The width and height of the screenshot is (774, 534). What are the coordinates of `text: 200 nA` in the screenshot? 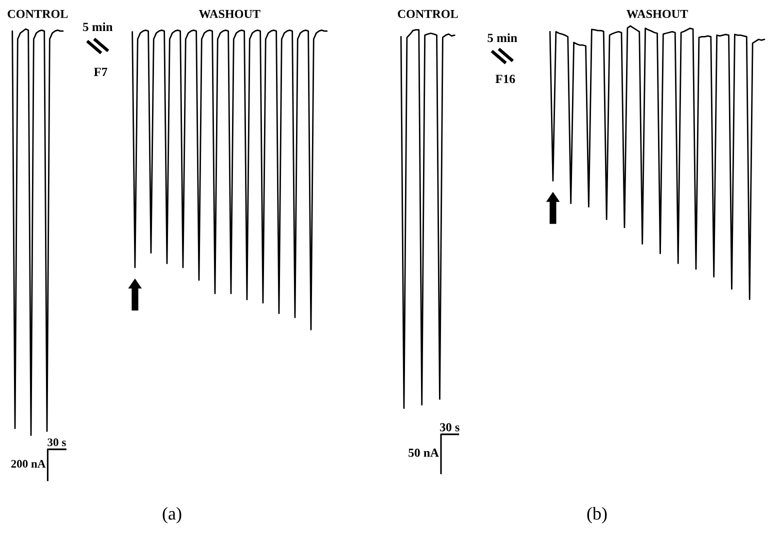 It's located at (28, 464).